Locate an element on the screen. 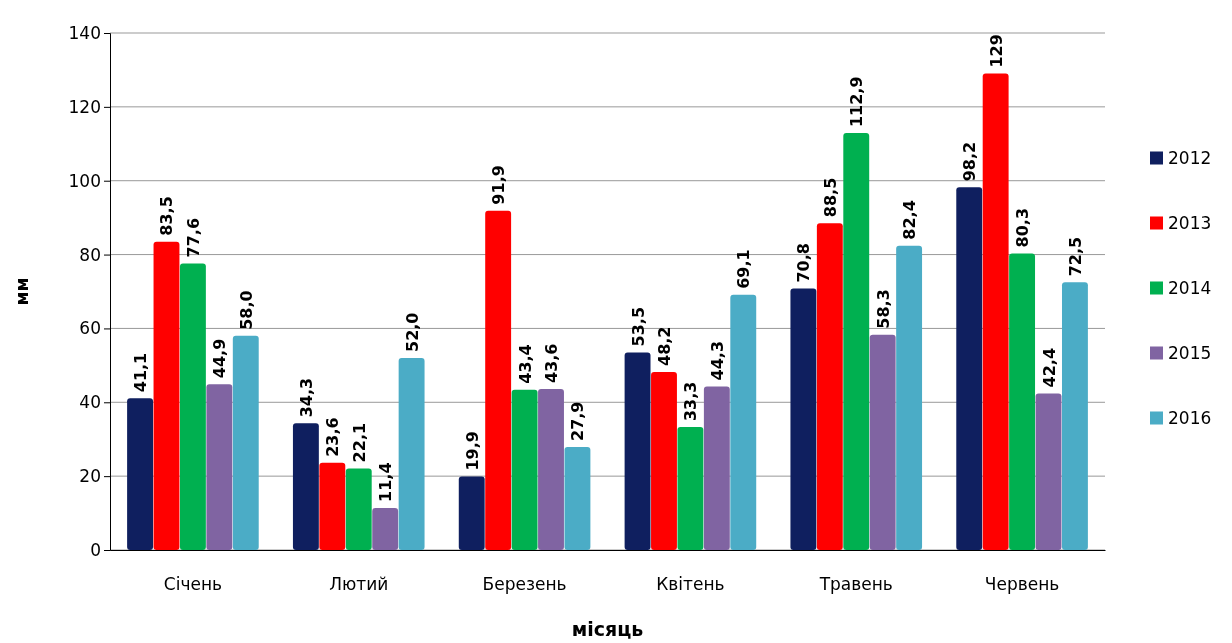 The height and width of the screenshot is (643, 1232). data-label: 112,9 is located at coordinates (857, 102).